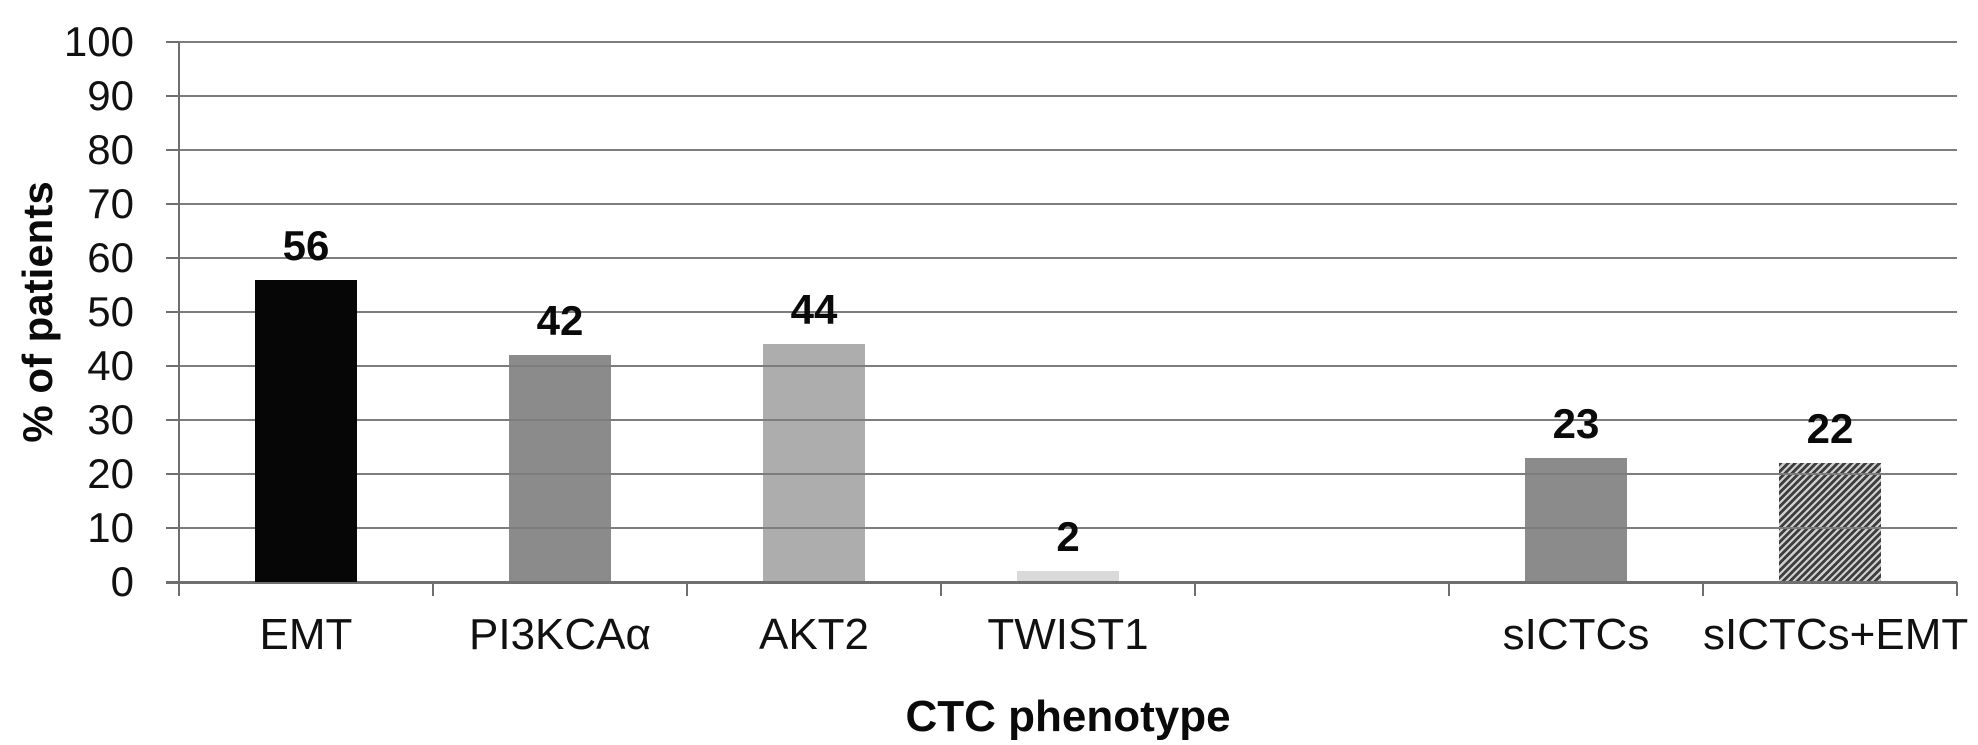  What do you see at coordinates (1830, 522) in the screenshot?
I see `bar-sictcs-emt` at bounding box center [1830, 522].